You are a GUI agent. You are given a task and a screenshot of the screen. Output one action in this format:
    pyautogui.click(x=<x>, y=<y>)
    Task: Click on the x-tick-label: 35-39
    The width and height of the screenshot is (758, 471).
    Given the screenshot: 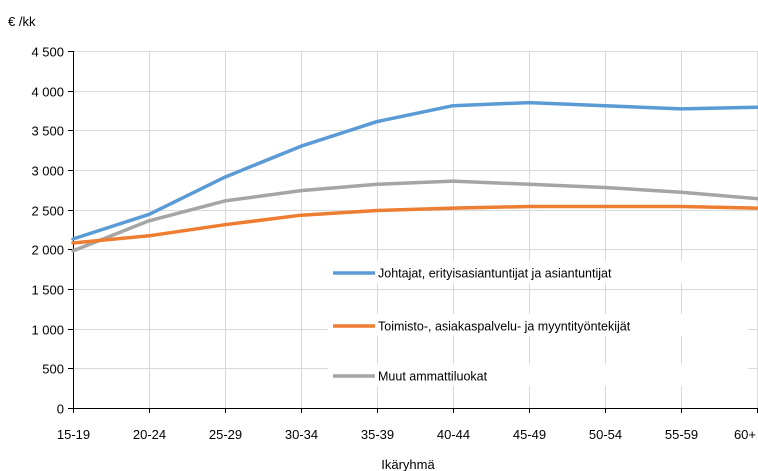 What is the action you would take?
    pyautogui.click(x=377, y=434)
    